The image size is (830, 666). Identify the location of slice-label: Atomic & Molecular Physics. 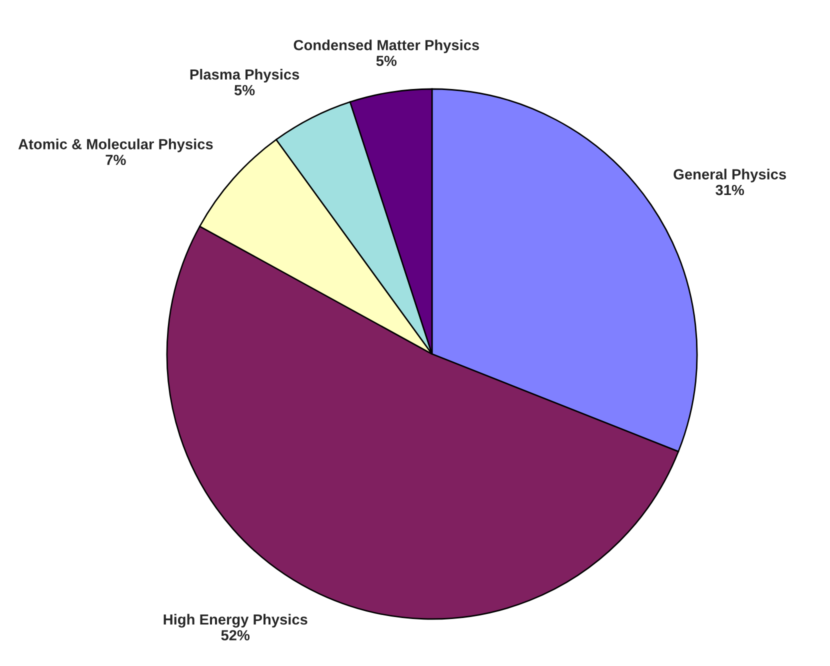
(115, 145).